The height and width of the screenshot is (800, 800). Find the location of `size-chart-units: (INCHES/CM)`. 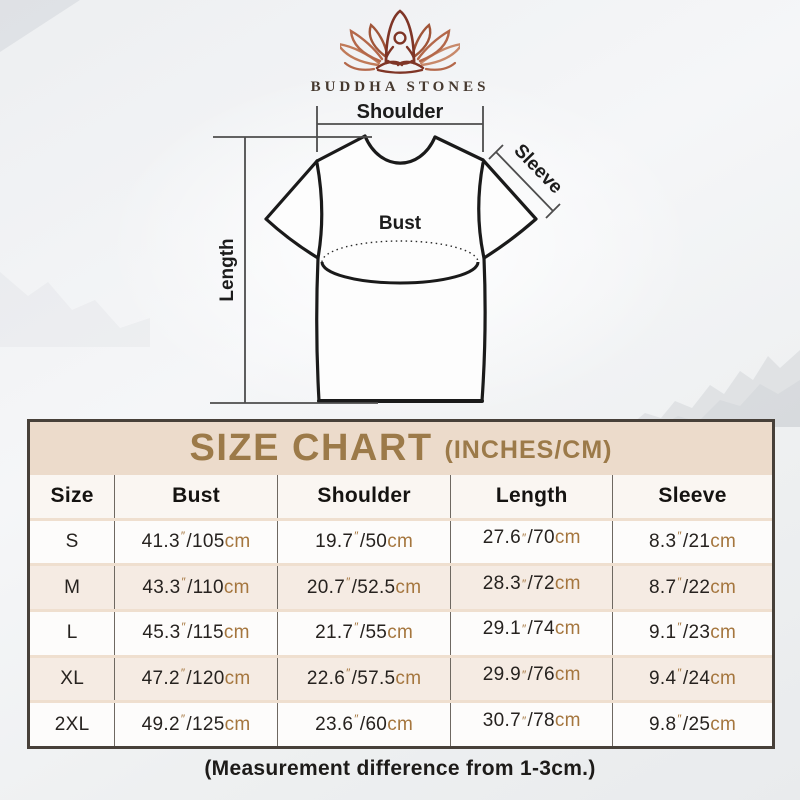

size-chart-units: (INCHES/CM) is located at coordinates (528, 450).